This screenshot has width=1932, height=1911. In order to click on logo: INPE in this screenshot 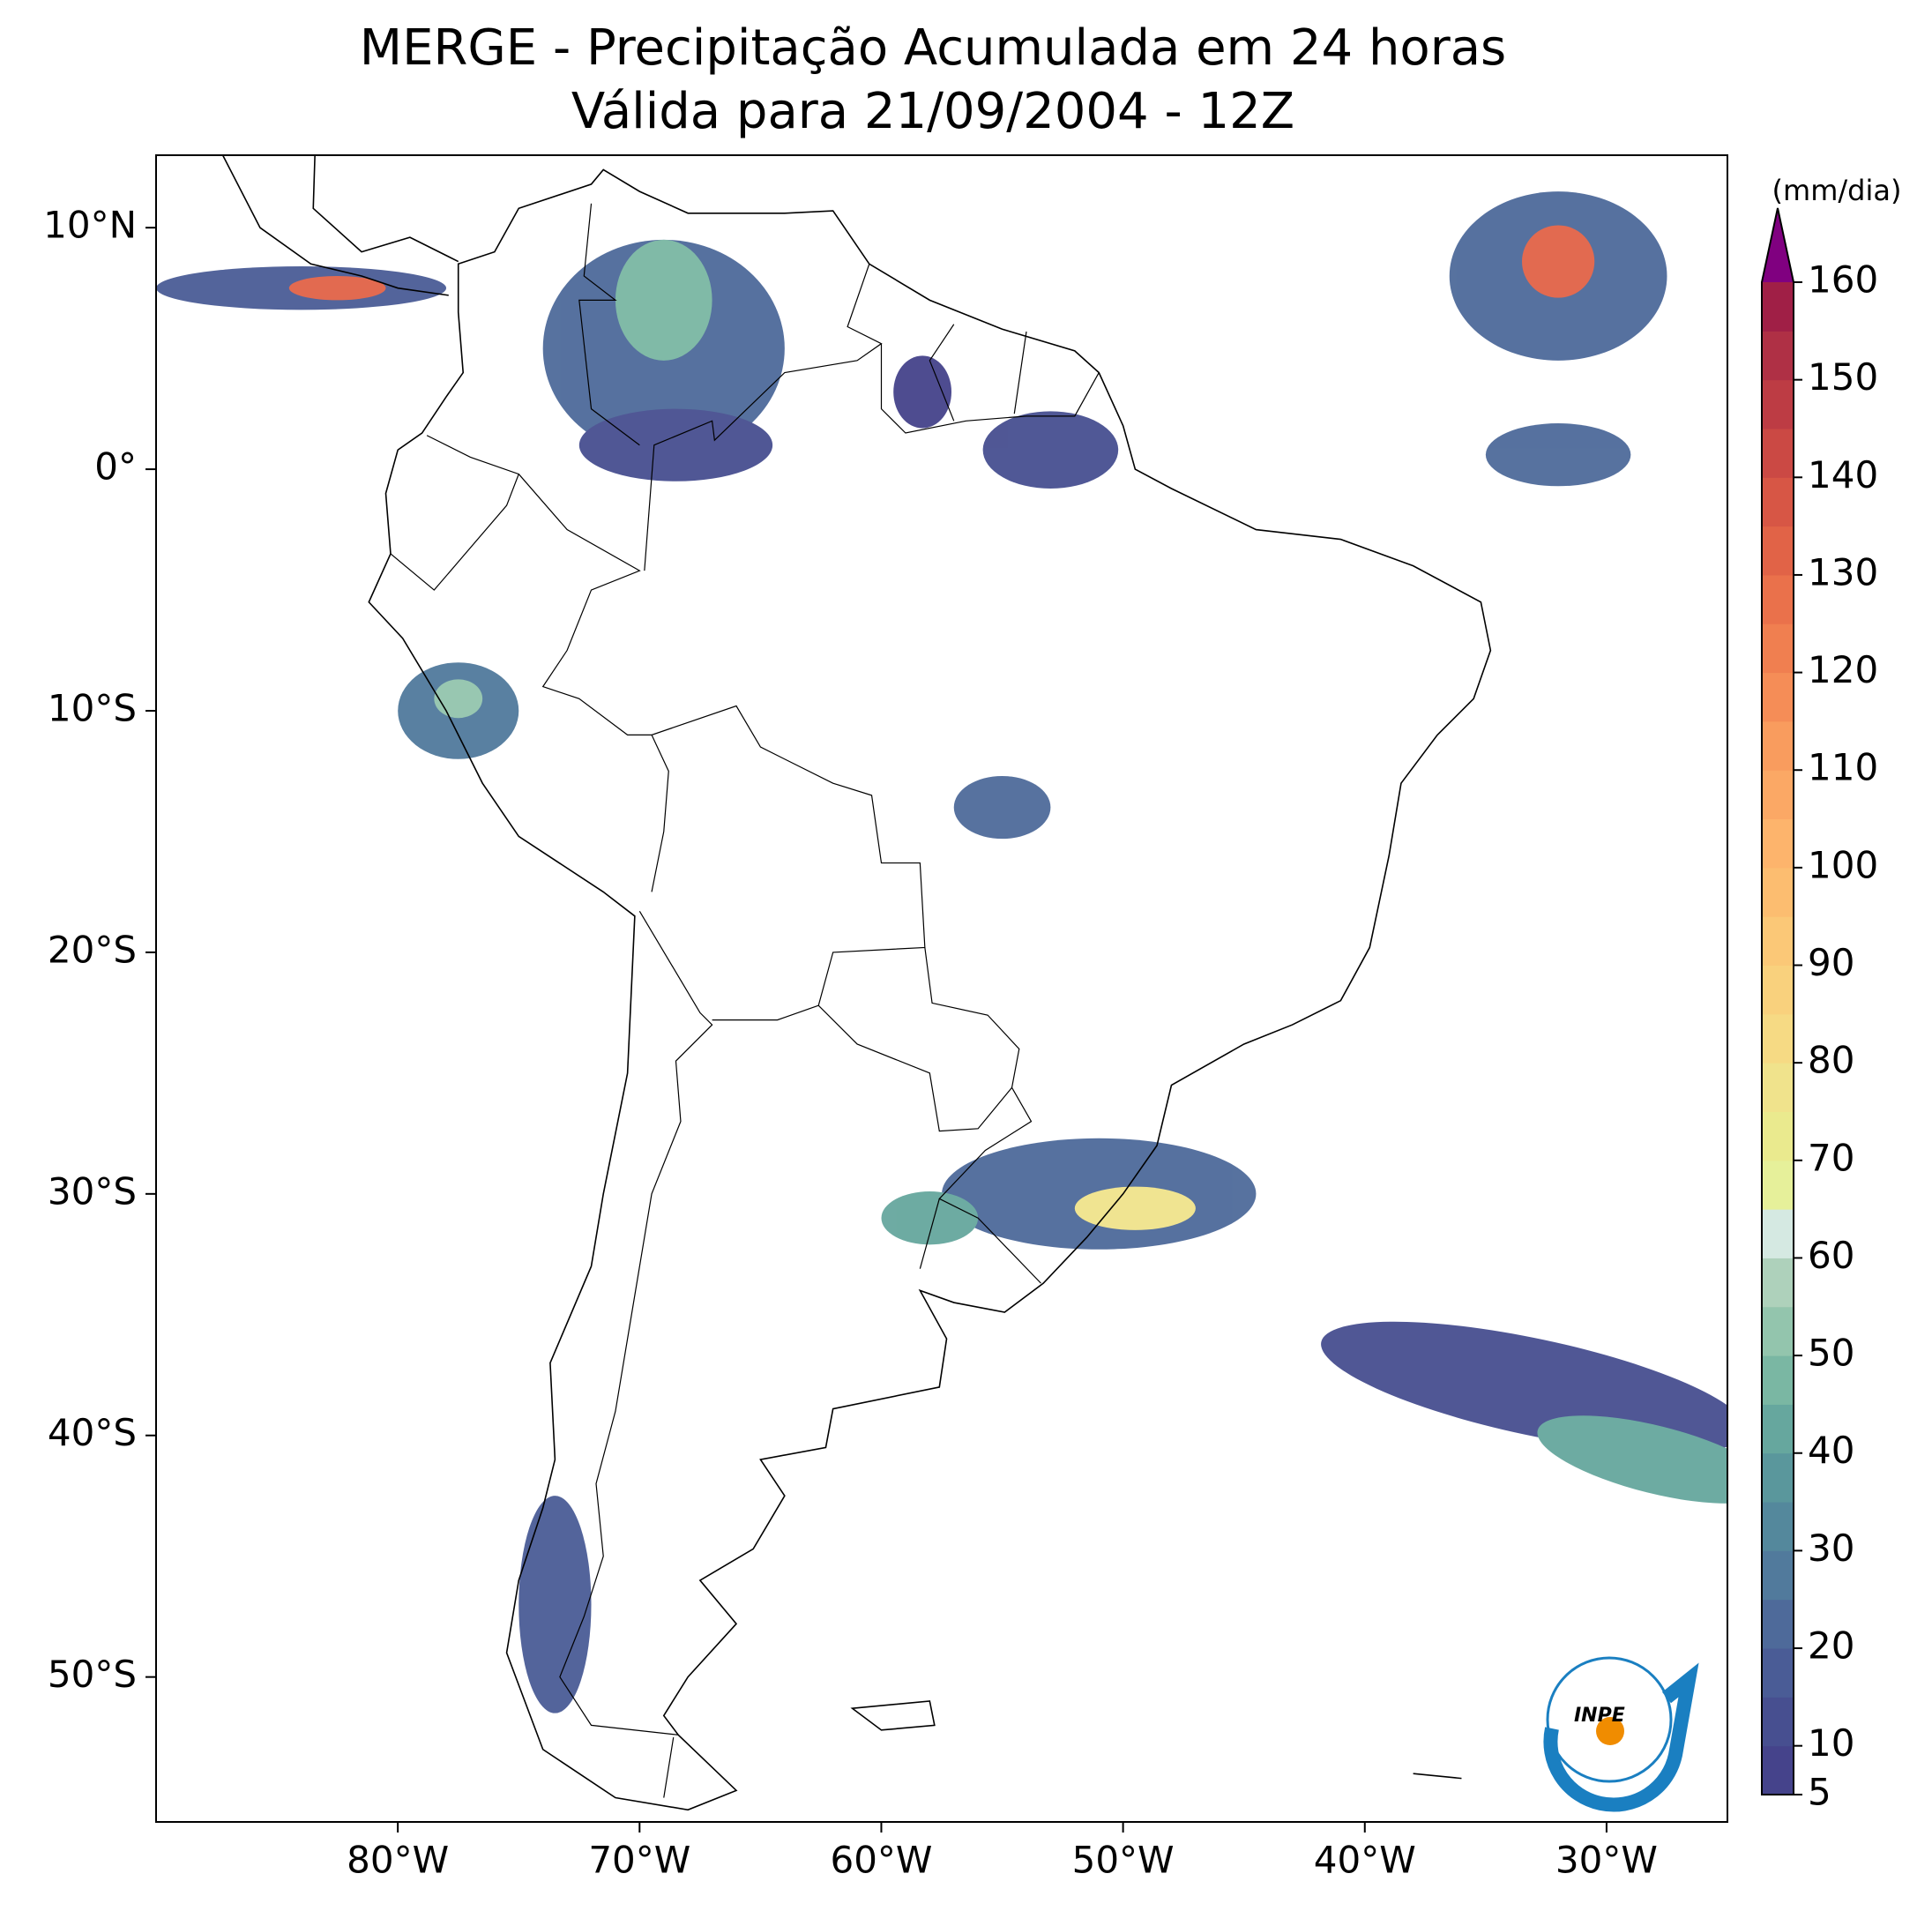, I will do `click(1621, 1734)`.